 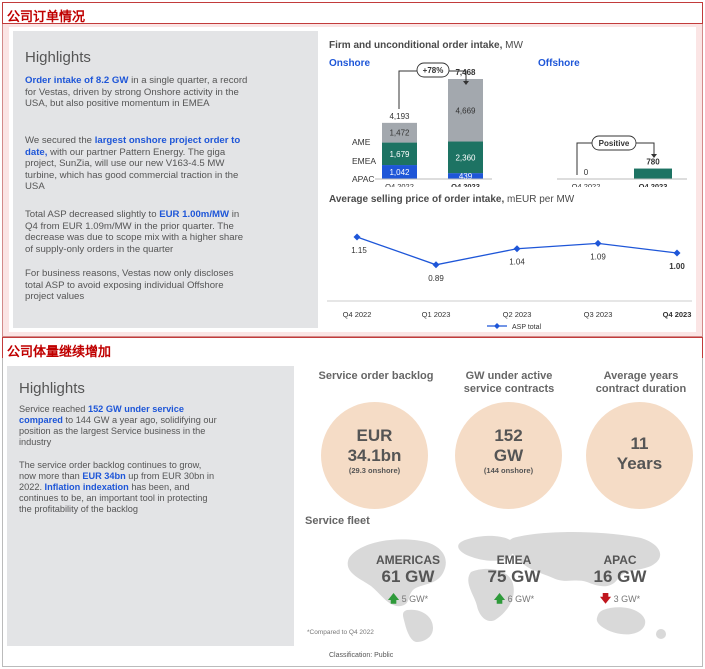 What do you see at coordinates (364, 161) in the screenshot?
I see `legend-emea: EMEA` at bounding box center [364, 161].